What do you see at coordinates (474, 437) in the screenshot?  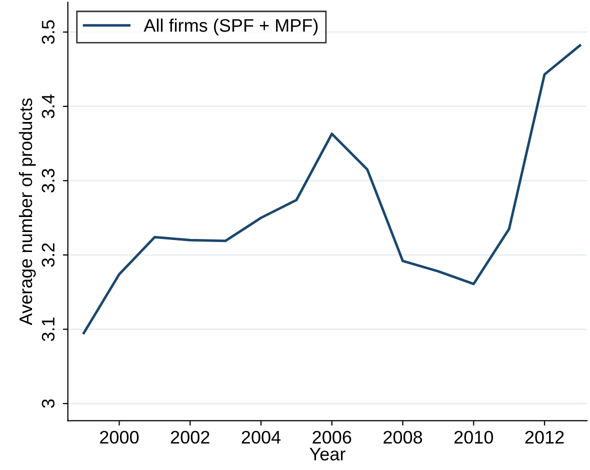 I see `x-tick-label: 2010` at bounding box center [474, 437].